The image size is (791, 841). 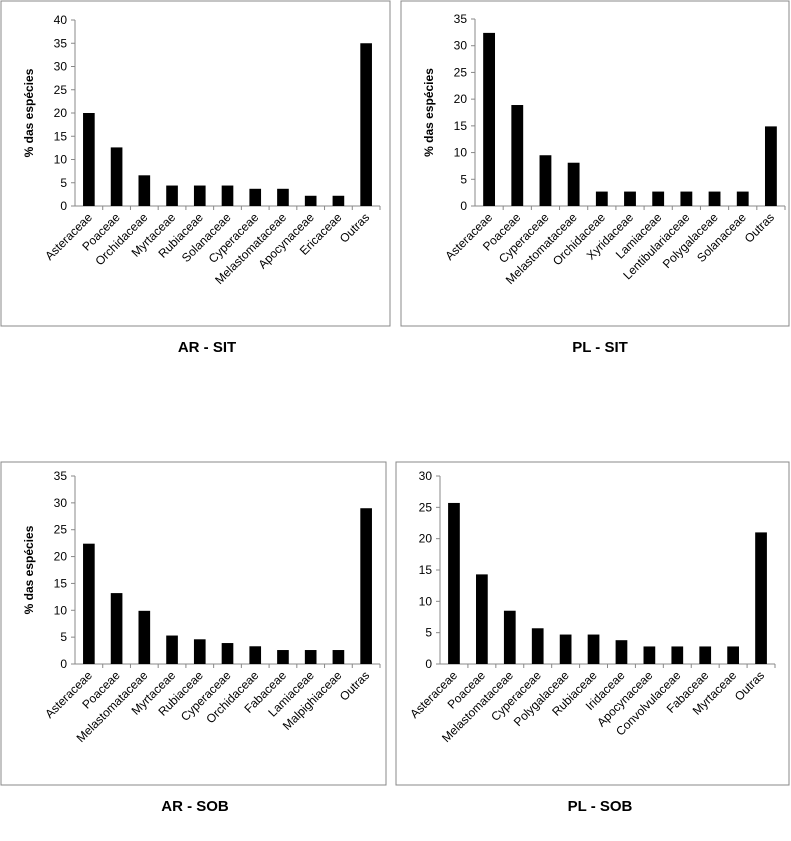 What do you see at coordinates (61, 20) in the screenshot?
I see `y-tick-label: 40` at bounding box center [61, 20].